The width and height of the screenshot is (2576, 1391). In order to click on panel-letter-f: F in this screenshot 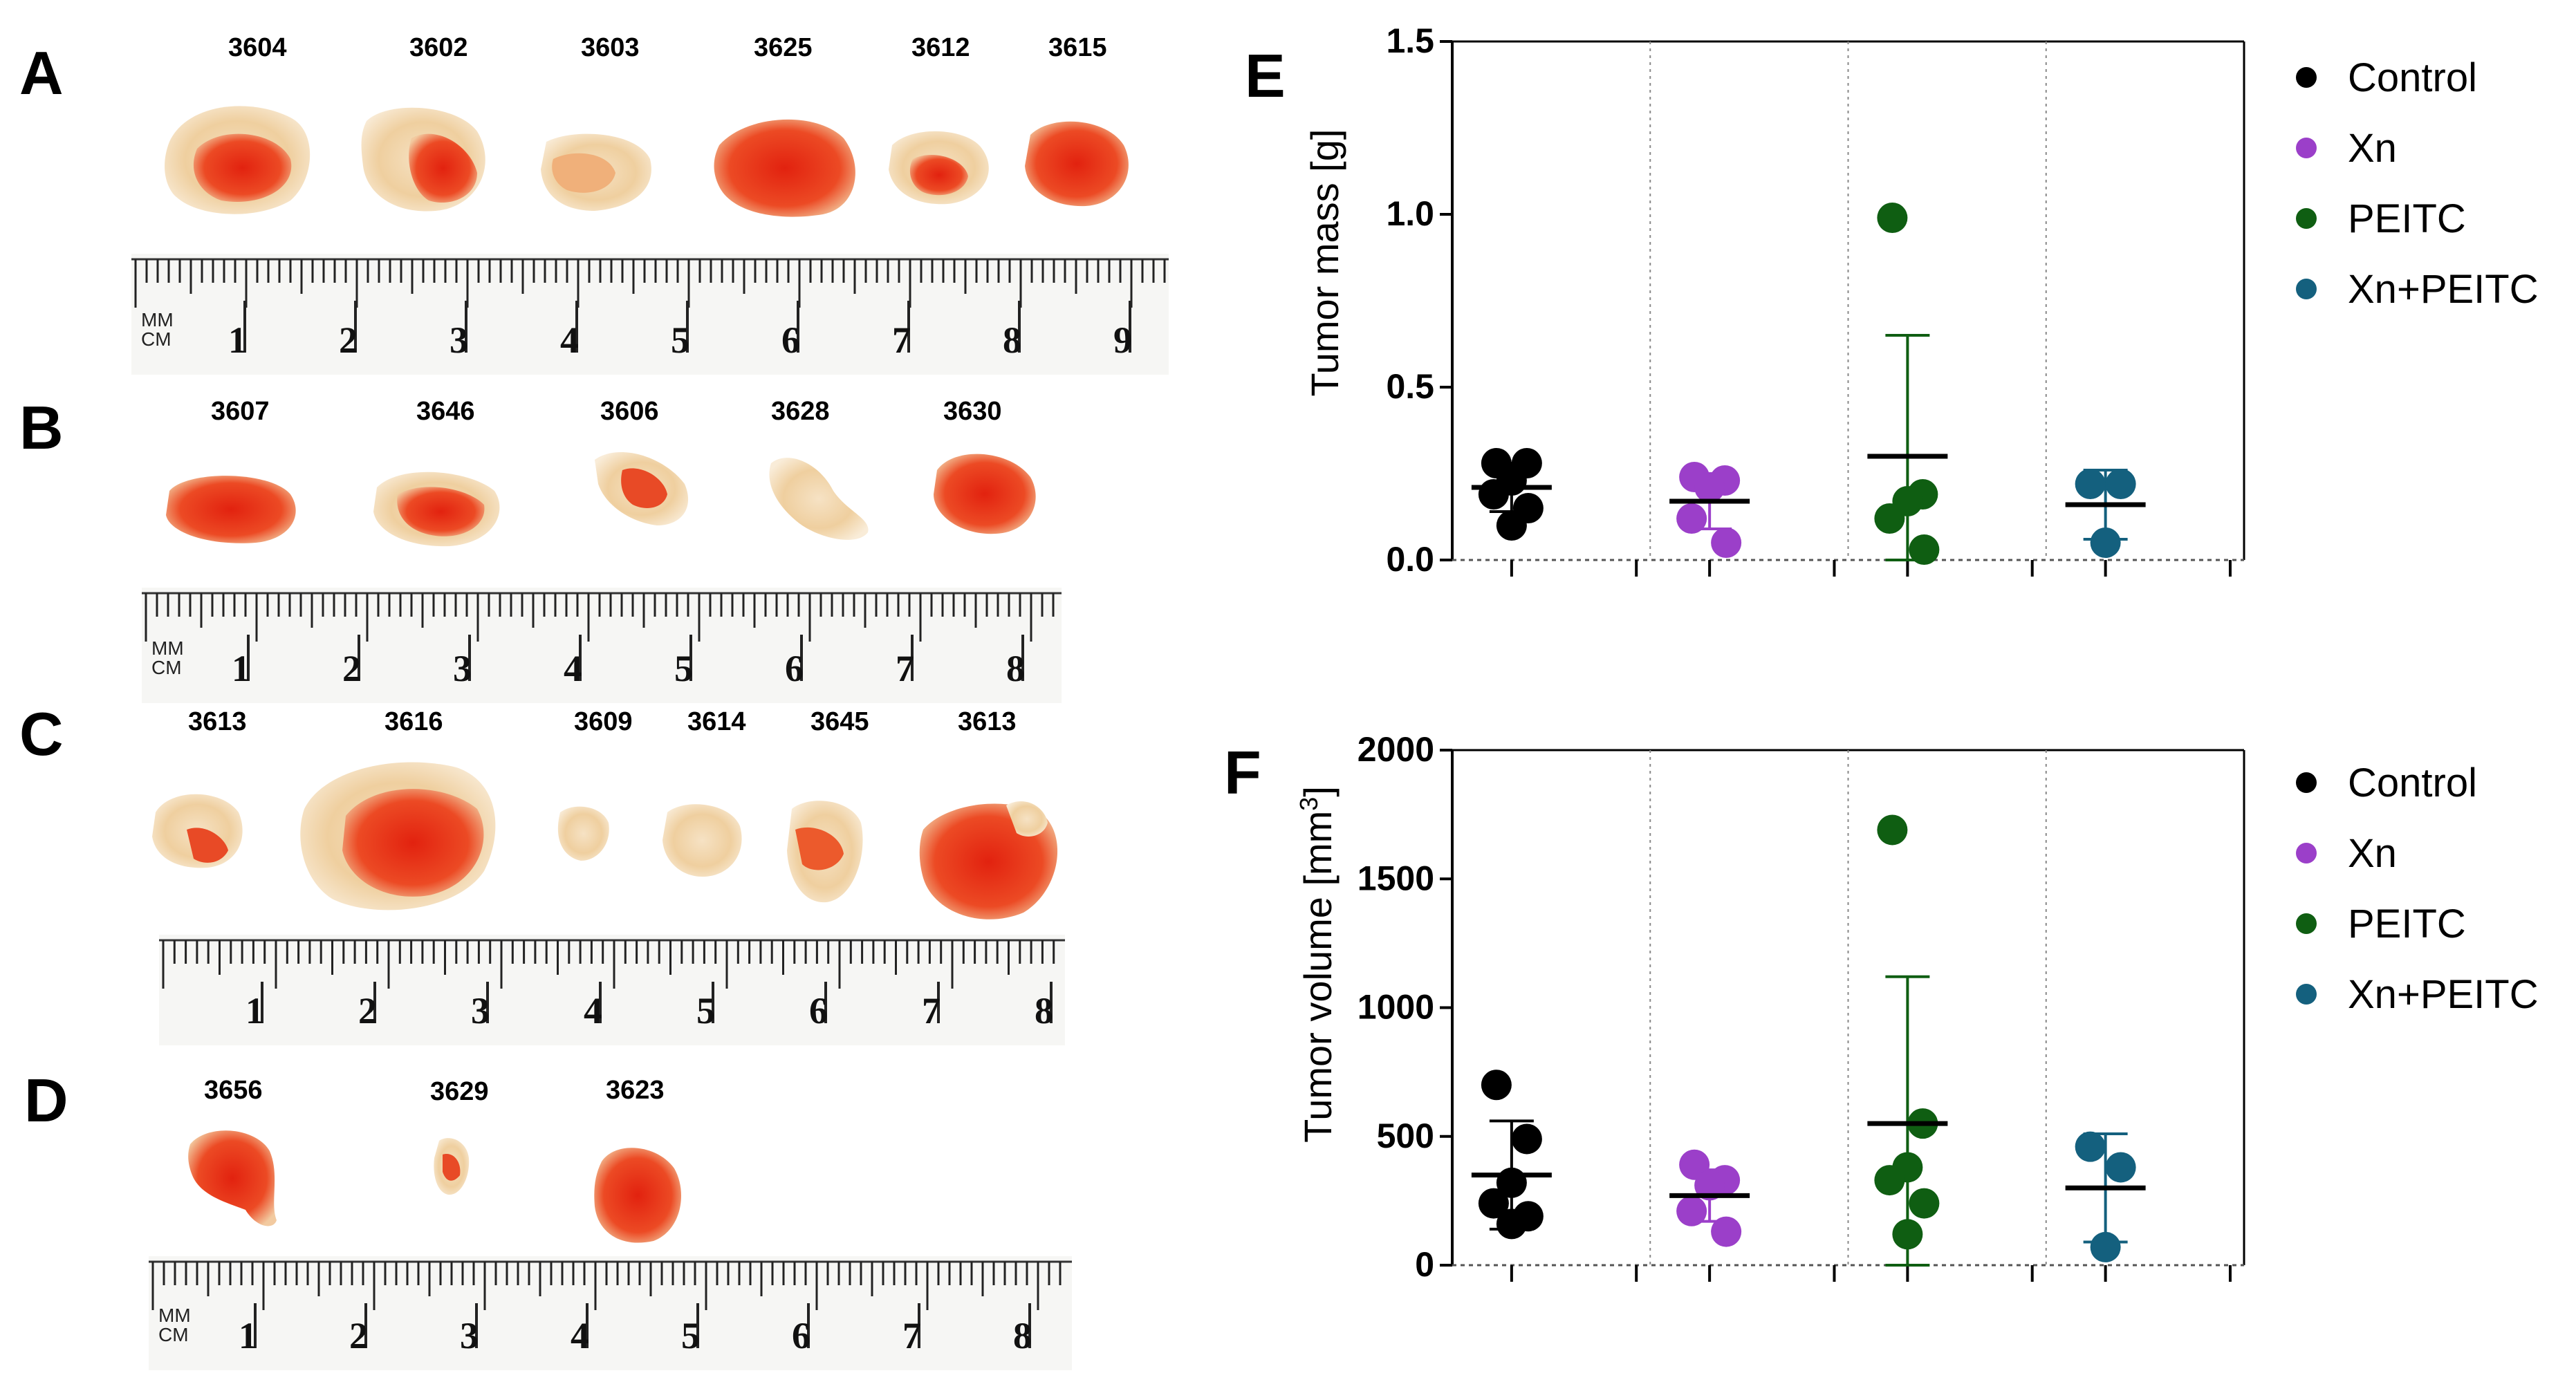, I will do `click(1243, 772)`.